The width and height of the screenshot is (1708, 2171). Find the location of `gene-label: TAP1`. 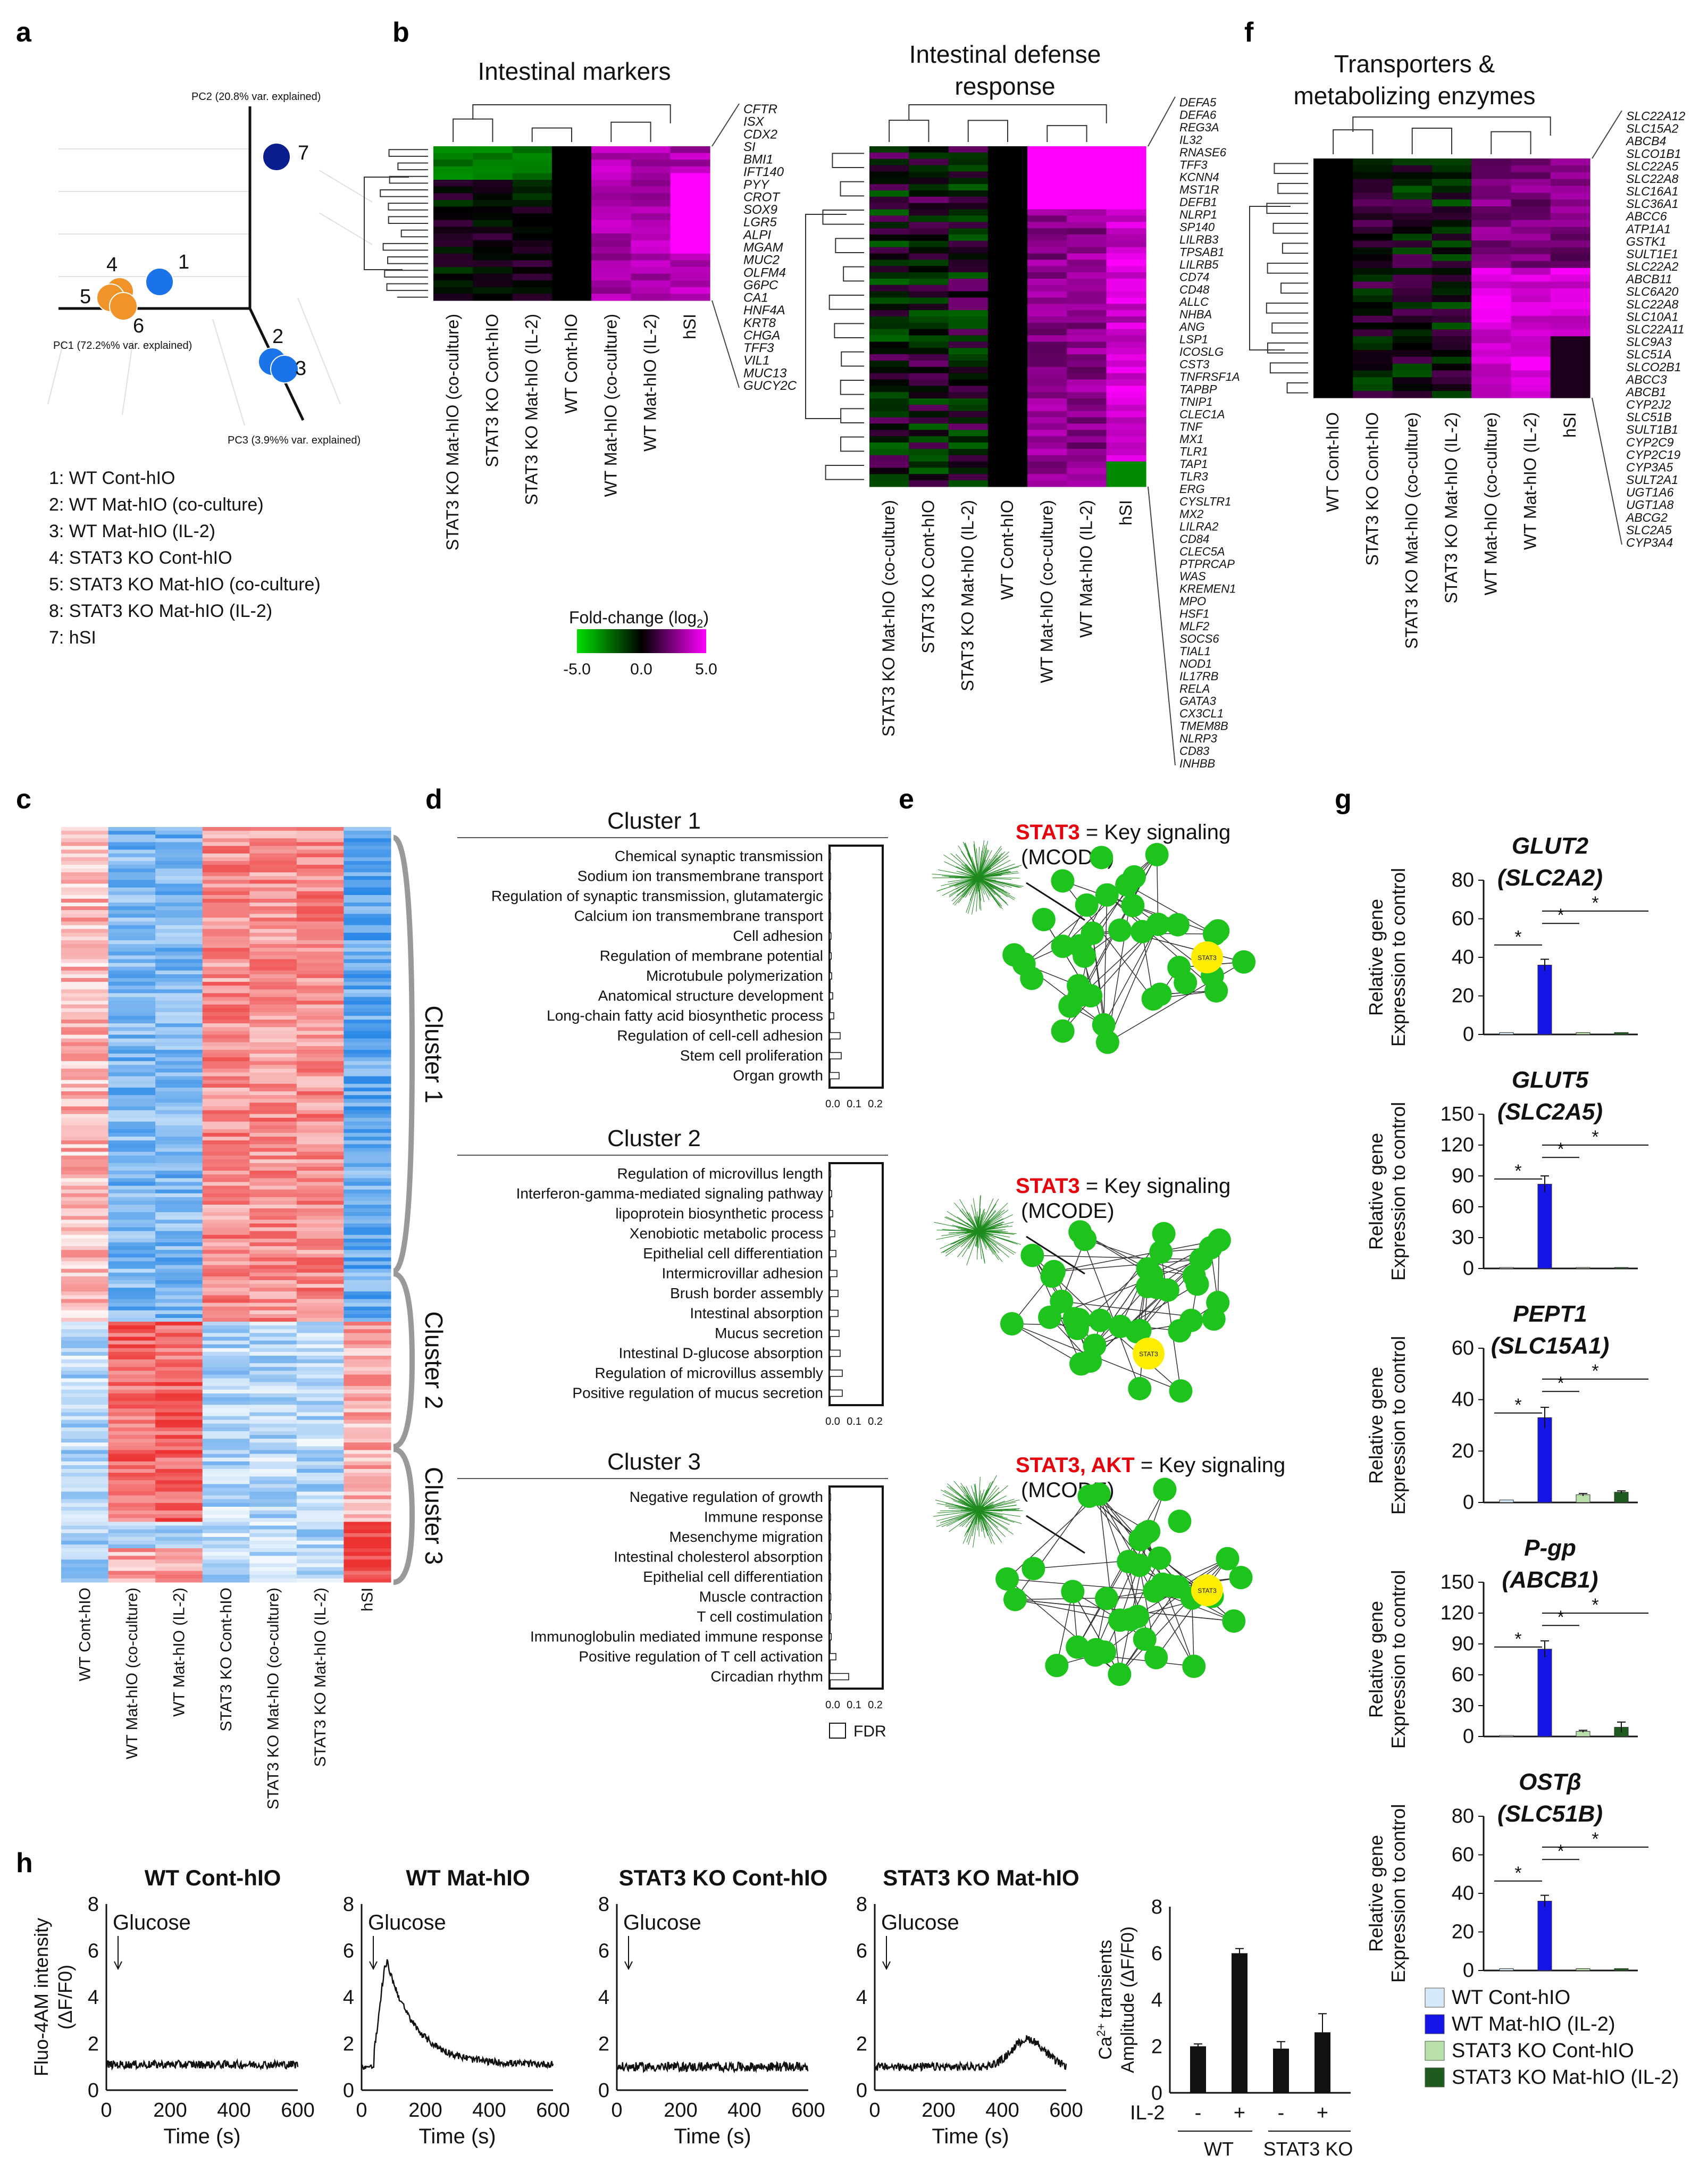

gene-label: TAP1 is located at coordinates (1193, 464).